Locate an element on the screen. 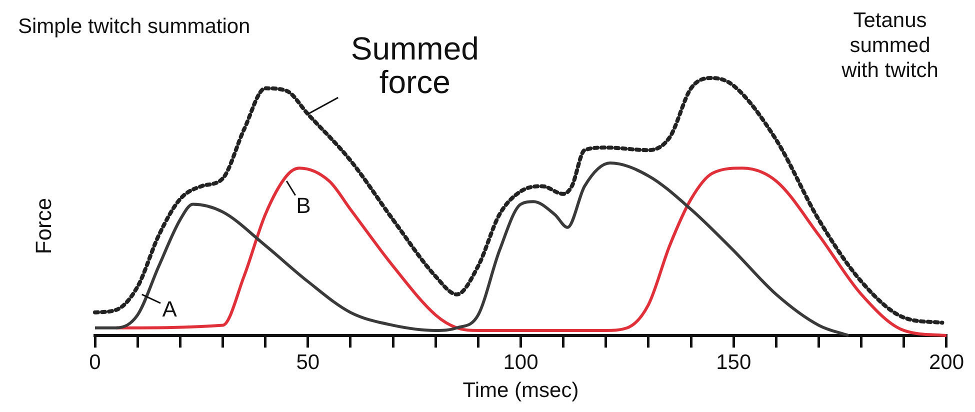  text: Simple twitch summation is located at coordinates (135, 26).